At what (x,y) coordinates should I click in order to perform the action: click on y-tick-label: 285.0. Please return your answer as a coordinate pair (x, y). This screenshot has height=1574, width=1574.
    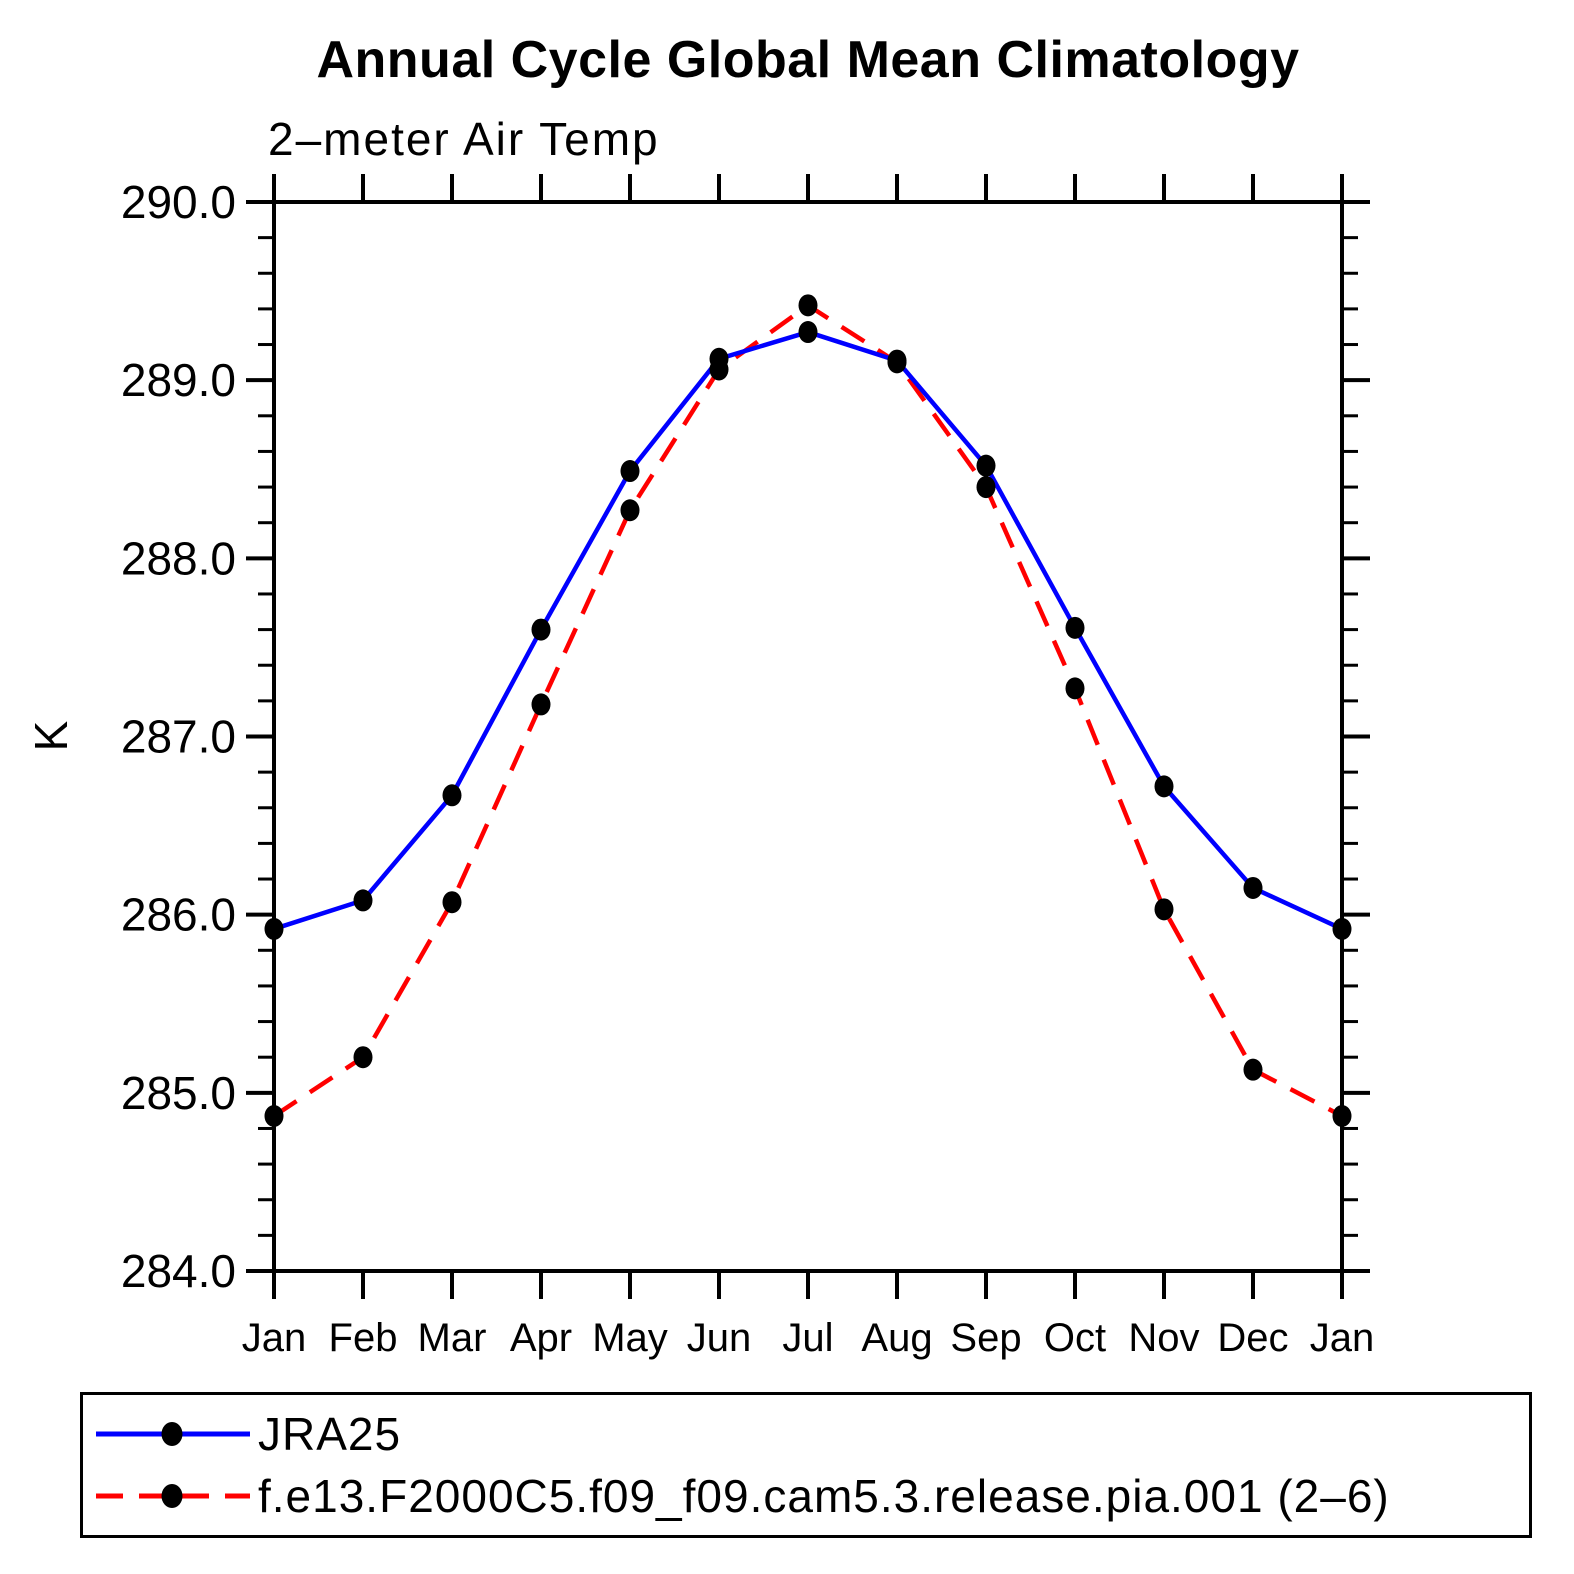
    Looking at the image, I should click on (178, 1093).